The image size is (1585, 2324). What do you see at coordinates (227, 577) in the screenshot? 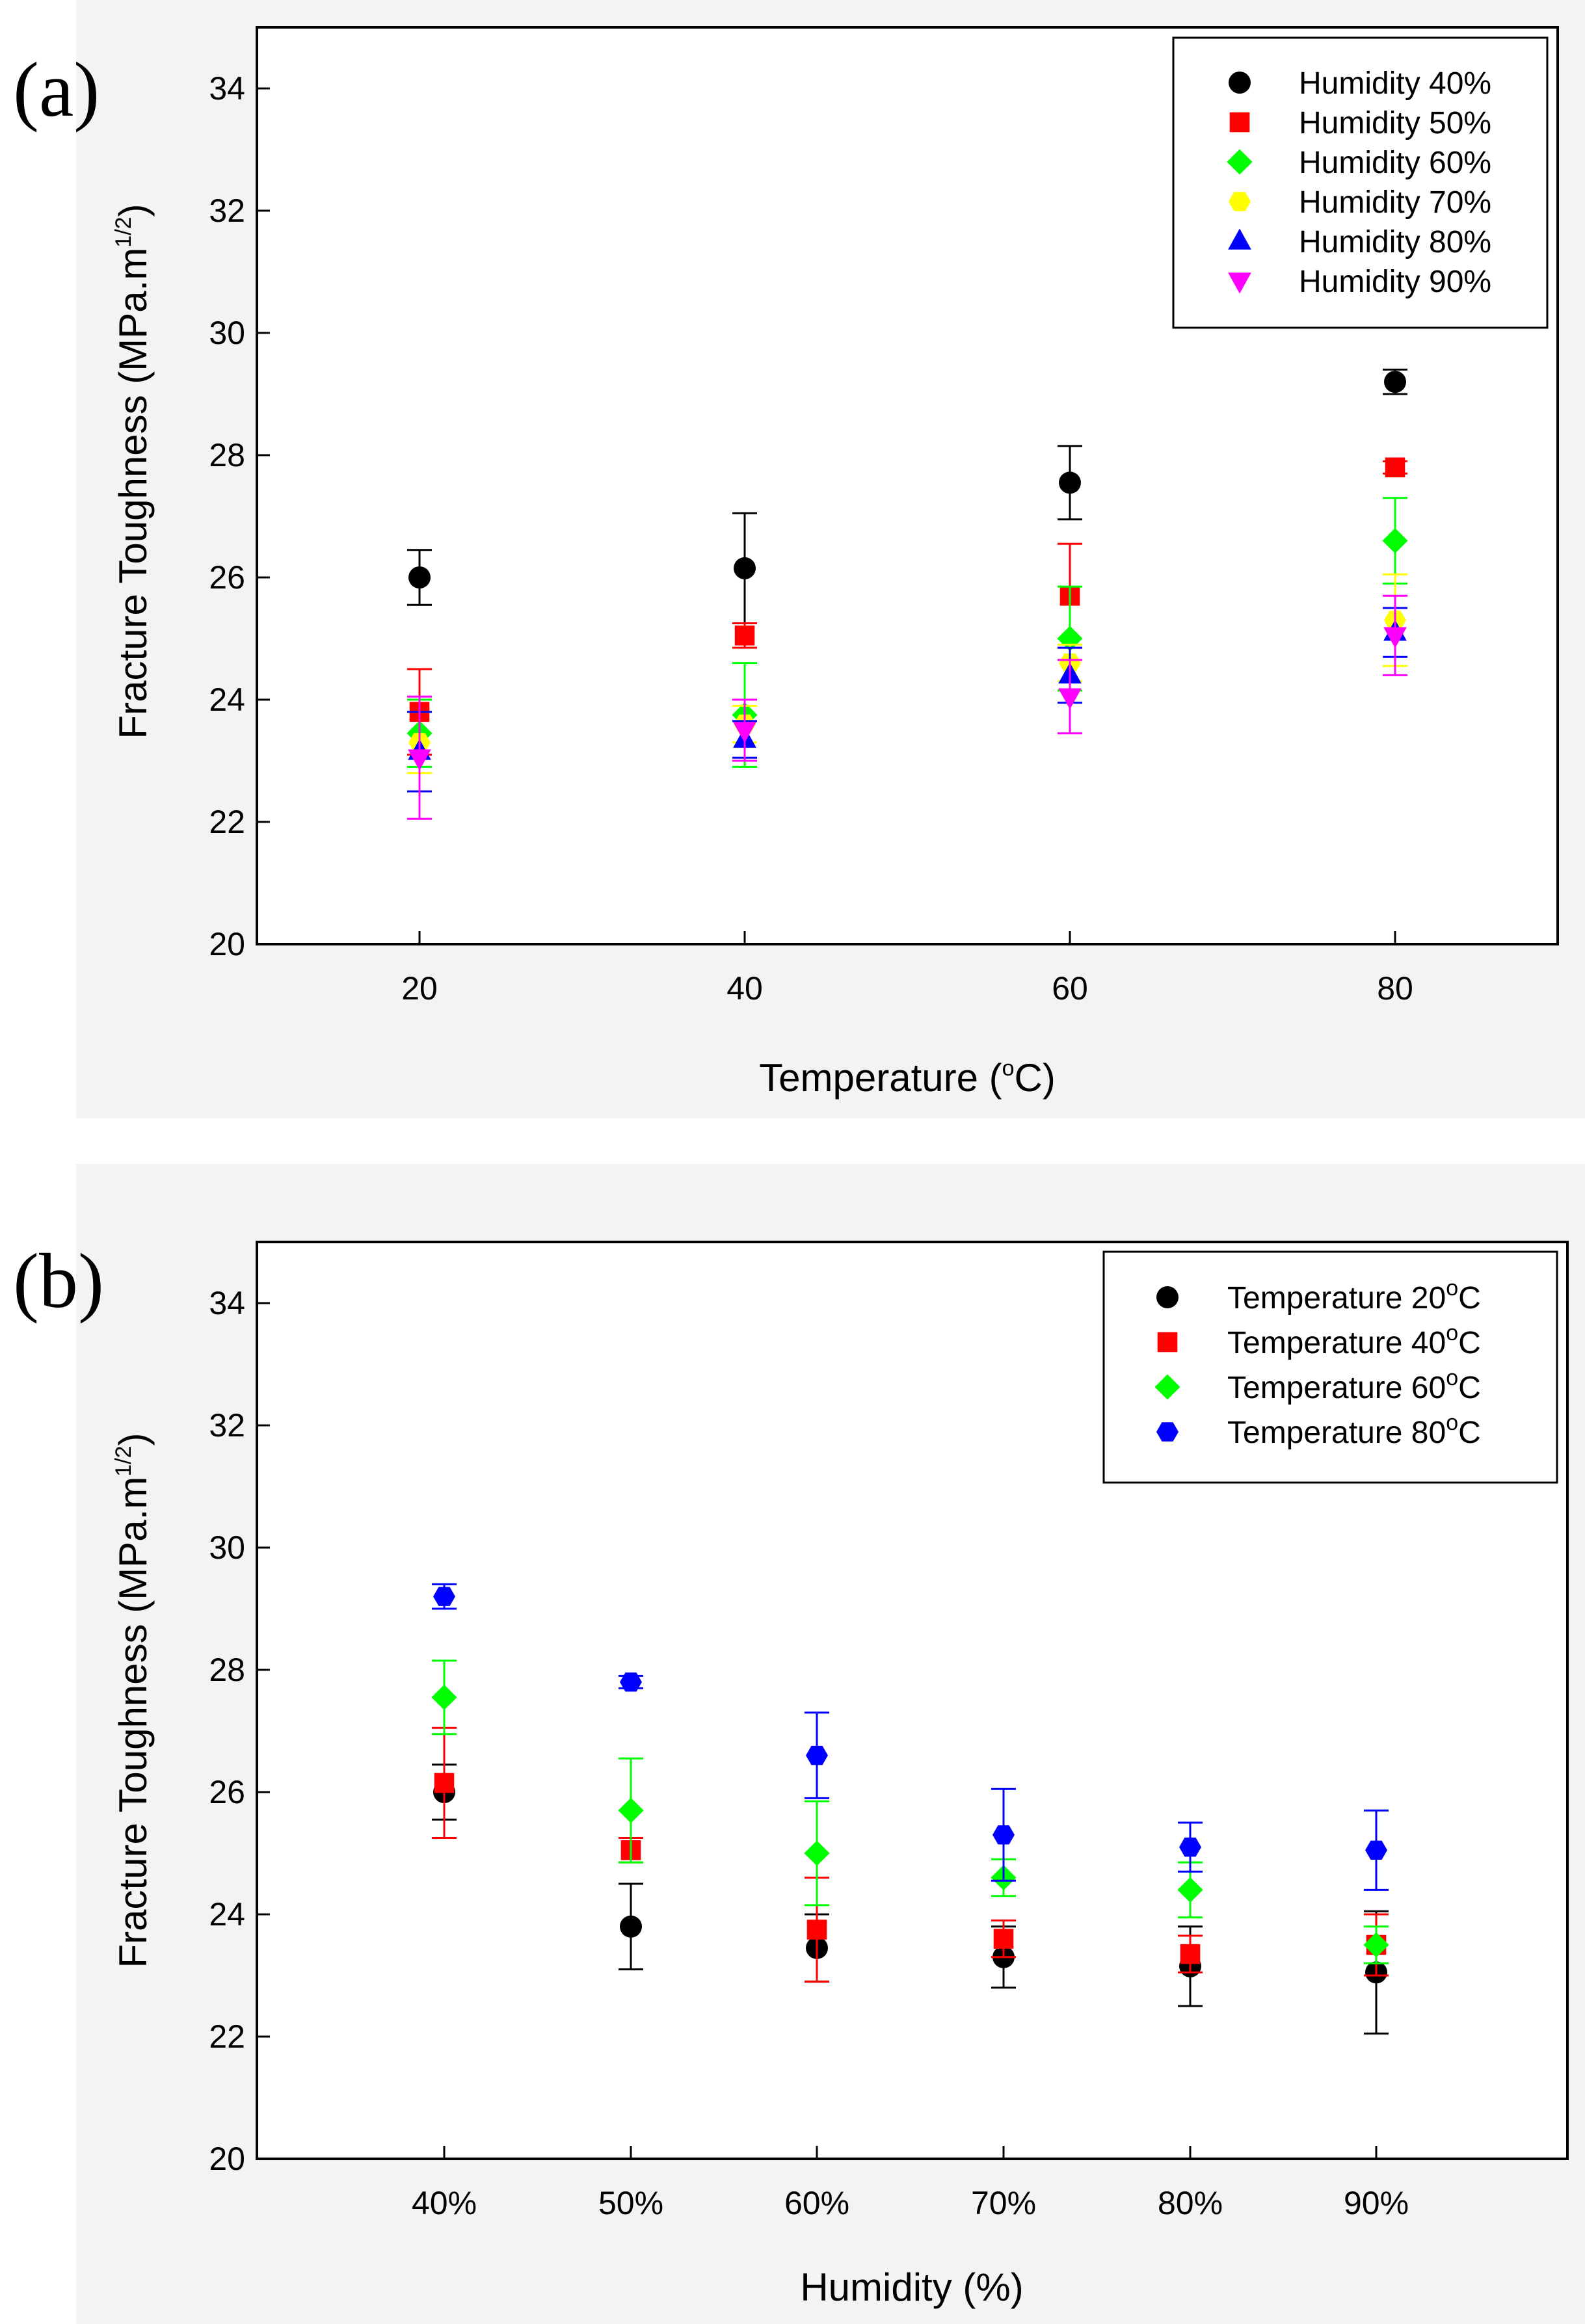
I see `panel-a-y-tick-label: 26` at bounding box center [227, 577].